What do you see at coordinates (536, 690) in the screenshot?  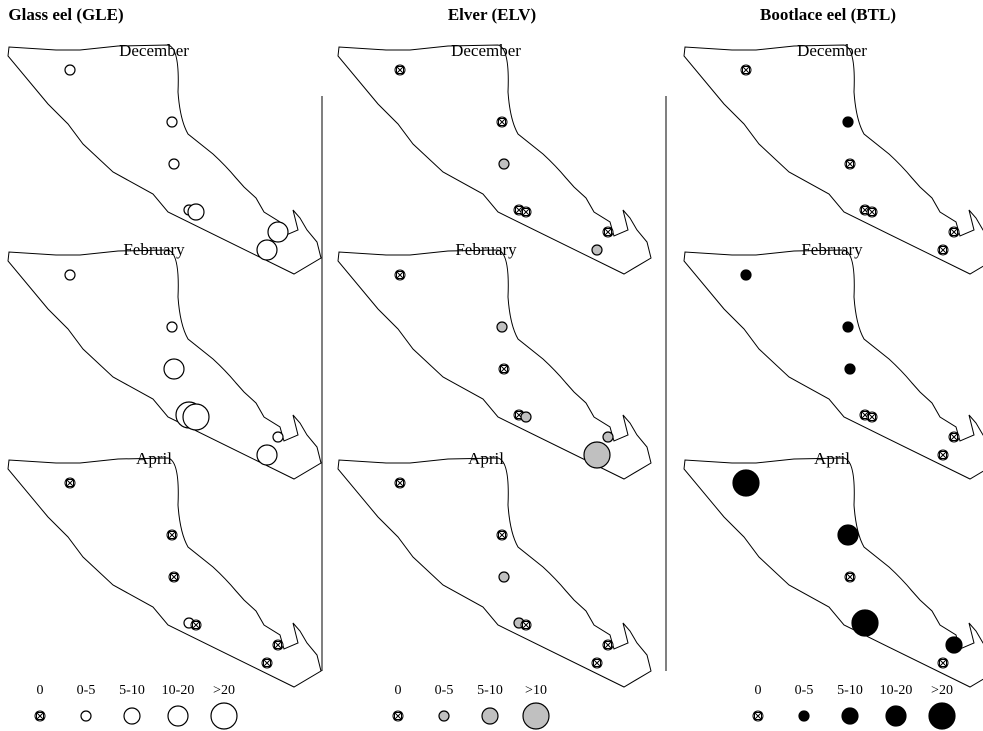 I see `legend-label: >10` at bounding box center [536, 690].